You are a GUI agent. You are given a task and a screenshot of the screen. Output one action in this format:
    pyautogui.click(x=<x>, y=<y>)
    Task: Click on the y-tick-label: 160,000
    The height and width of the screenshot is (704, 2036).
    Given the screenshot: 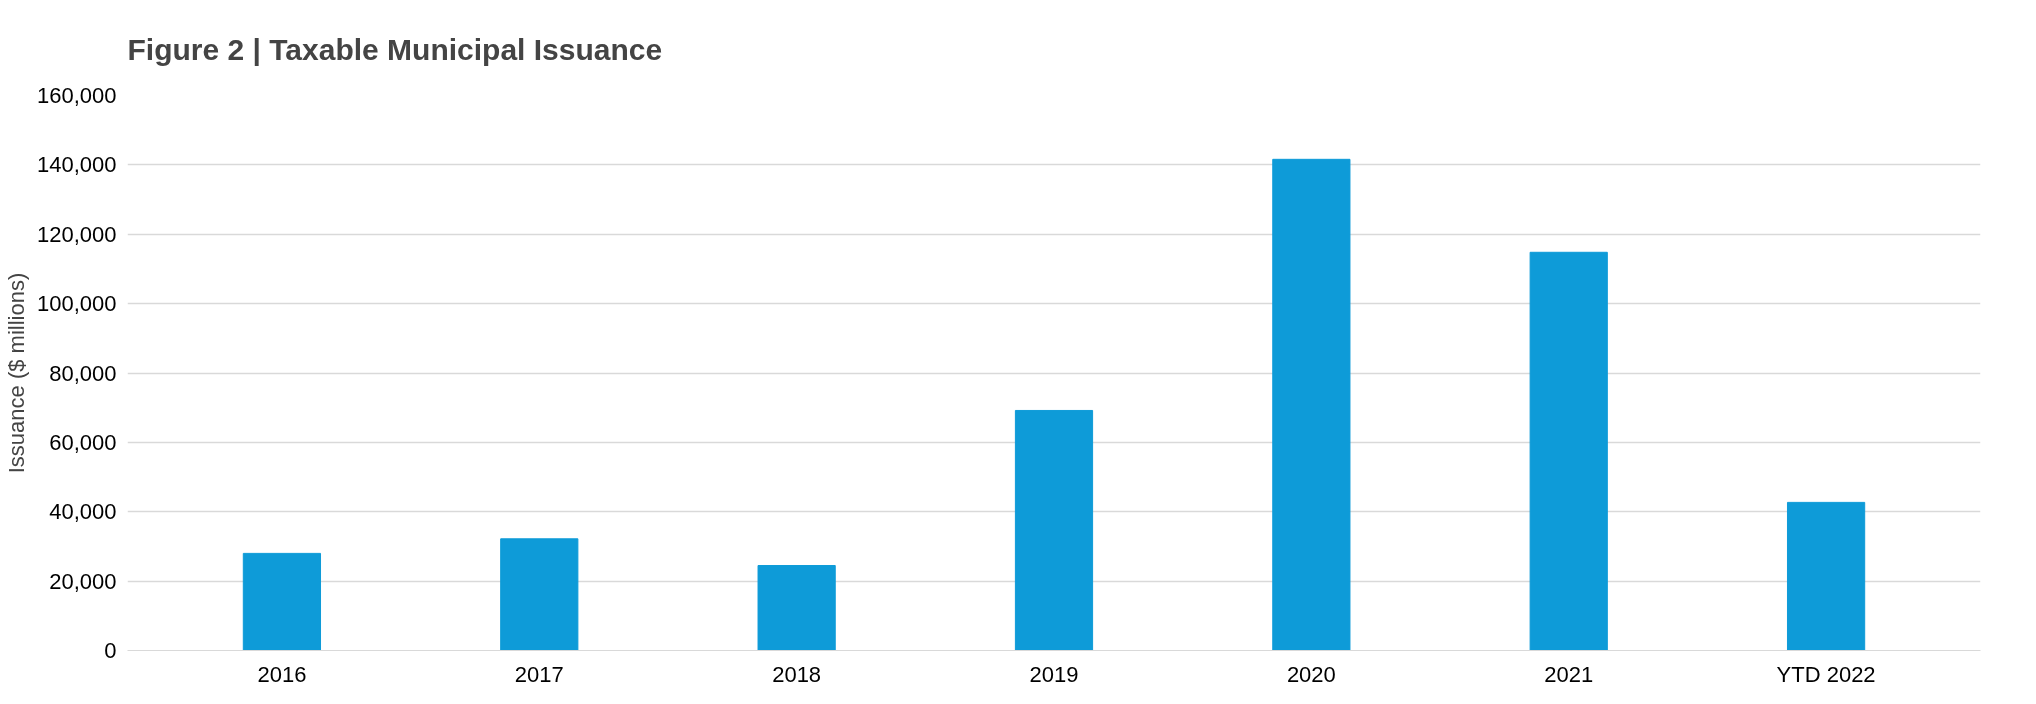 What is the action you would take?
    pyautogui.click(x=76, y=95)
    